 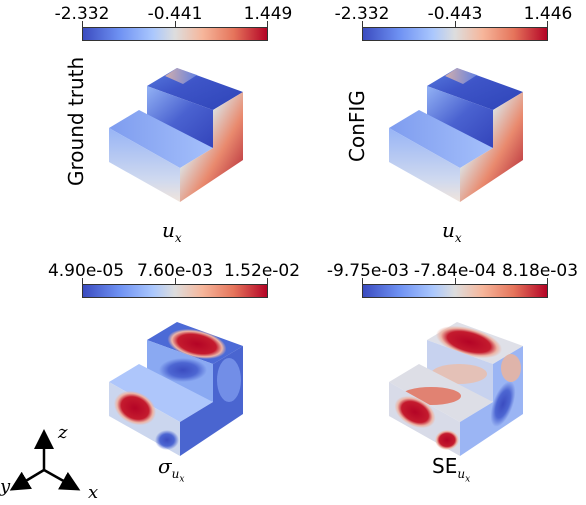 I want to click on colorbar-sigma: 4.90e-05 7.60e-03 1.52e-02, so click(x=174, y=281).